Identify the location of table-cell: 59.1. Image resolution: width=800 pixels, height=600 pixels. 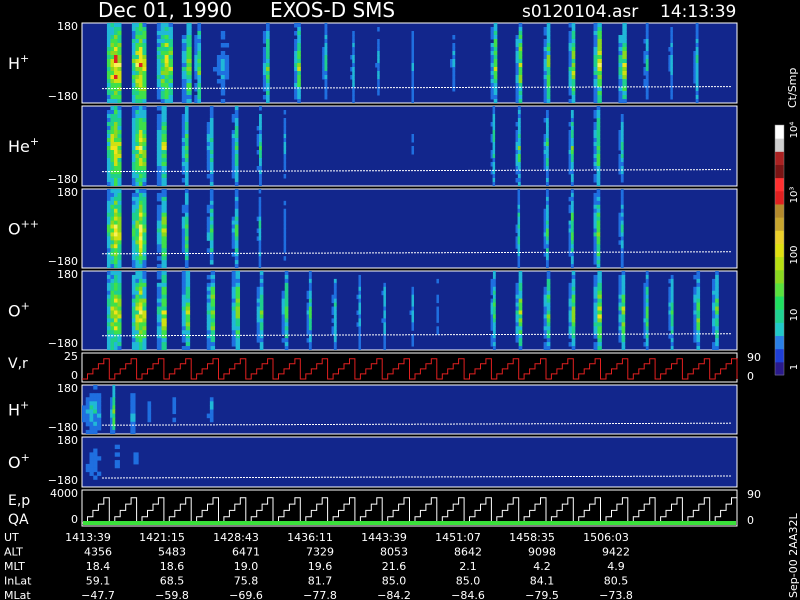
(98, 581).